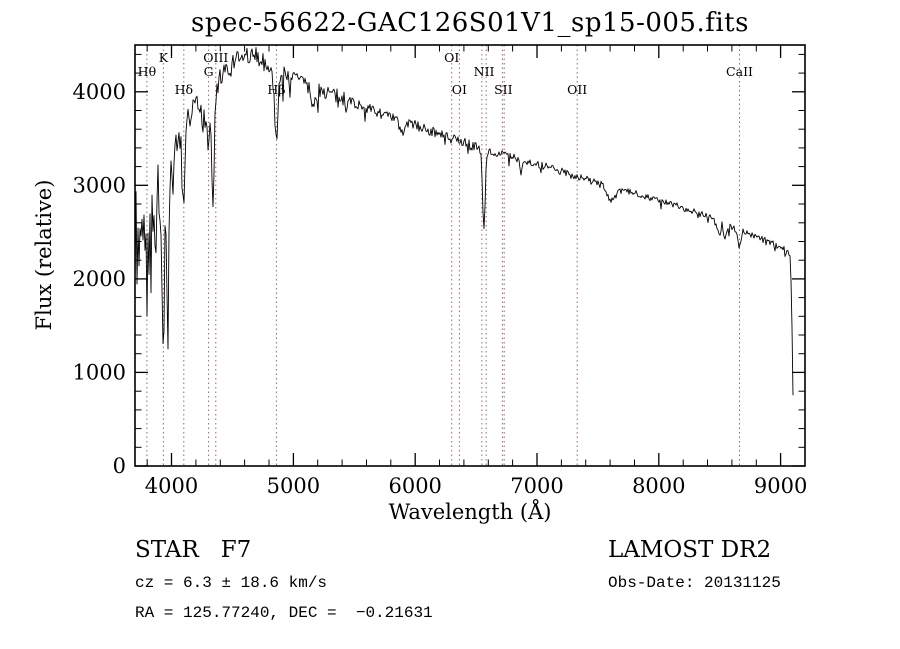 The height and width of the screenshot is (649, 900). I want to click on x-tick-label: 8000, so click(658, 486).